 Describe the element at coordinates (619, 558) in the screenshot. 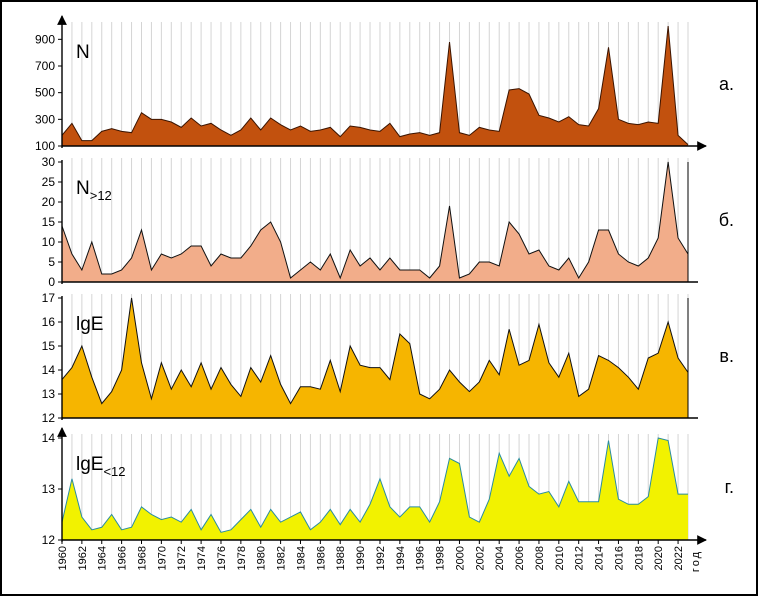

I see `x-tick-label: 2016` at that location.